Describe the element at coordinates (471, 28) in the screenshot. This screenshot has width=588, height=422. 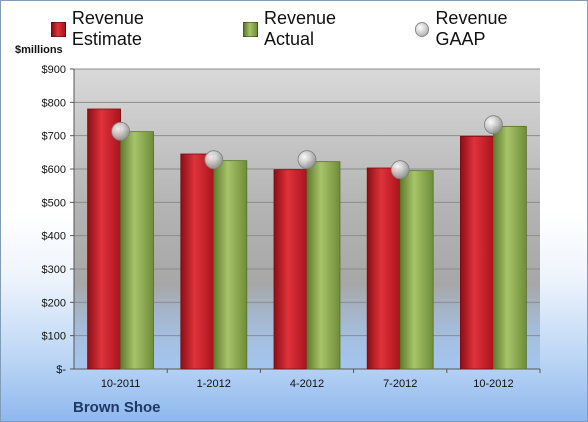
I see `legend-label-revenue-gaap: Revenue GAAP` at that location.